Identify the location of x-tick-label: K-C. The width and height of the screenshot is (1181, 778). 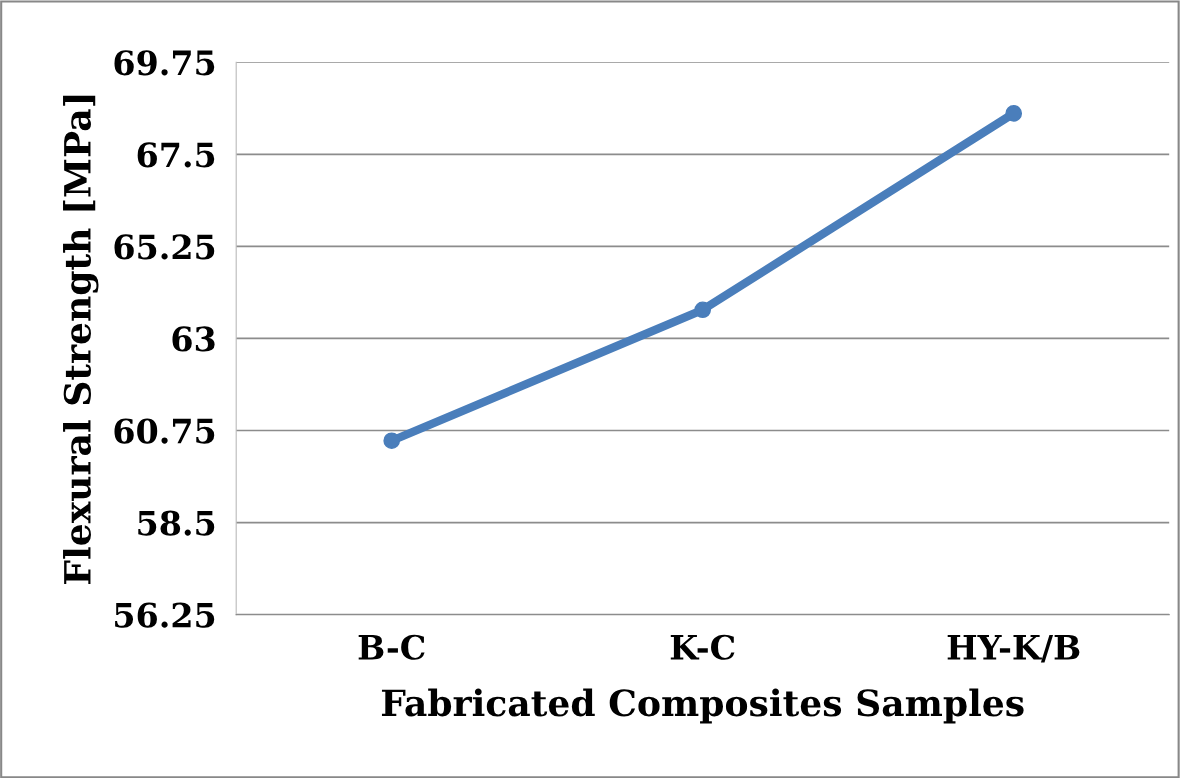
(702, 647).